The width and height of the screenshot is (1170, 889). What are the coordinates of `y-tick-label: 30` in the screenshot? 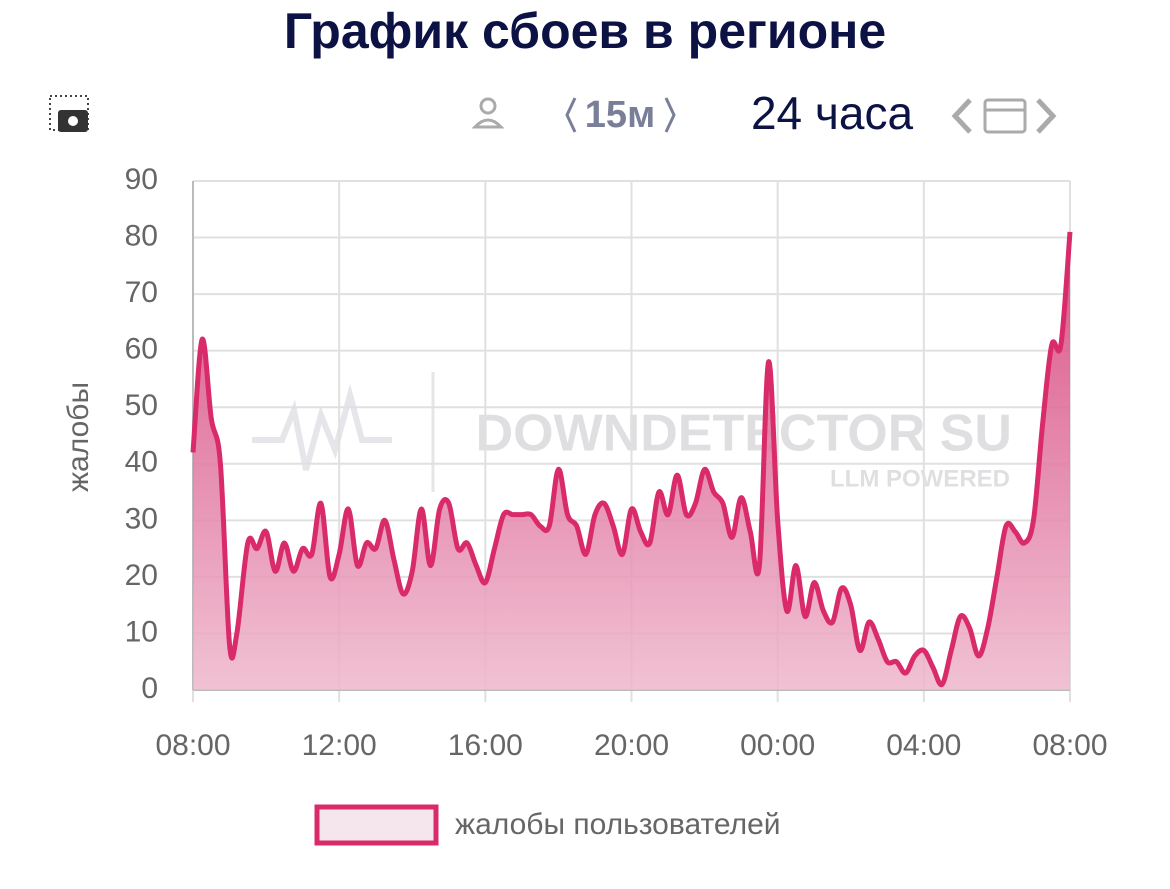 It's located at (141, 518).